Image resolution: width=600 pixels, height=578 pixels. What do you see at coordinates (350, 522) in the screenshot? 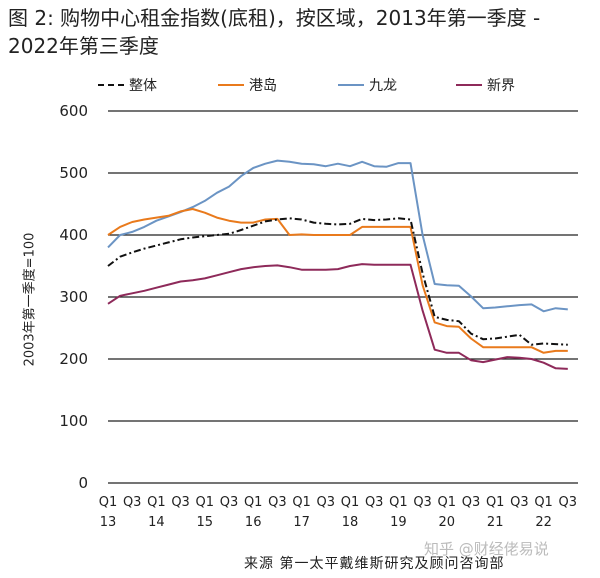
I see `x-tick-year-label: 18` at bounding box center [350, 522].